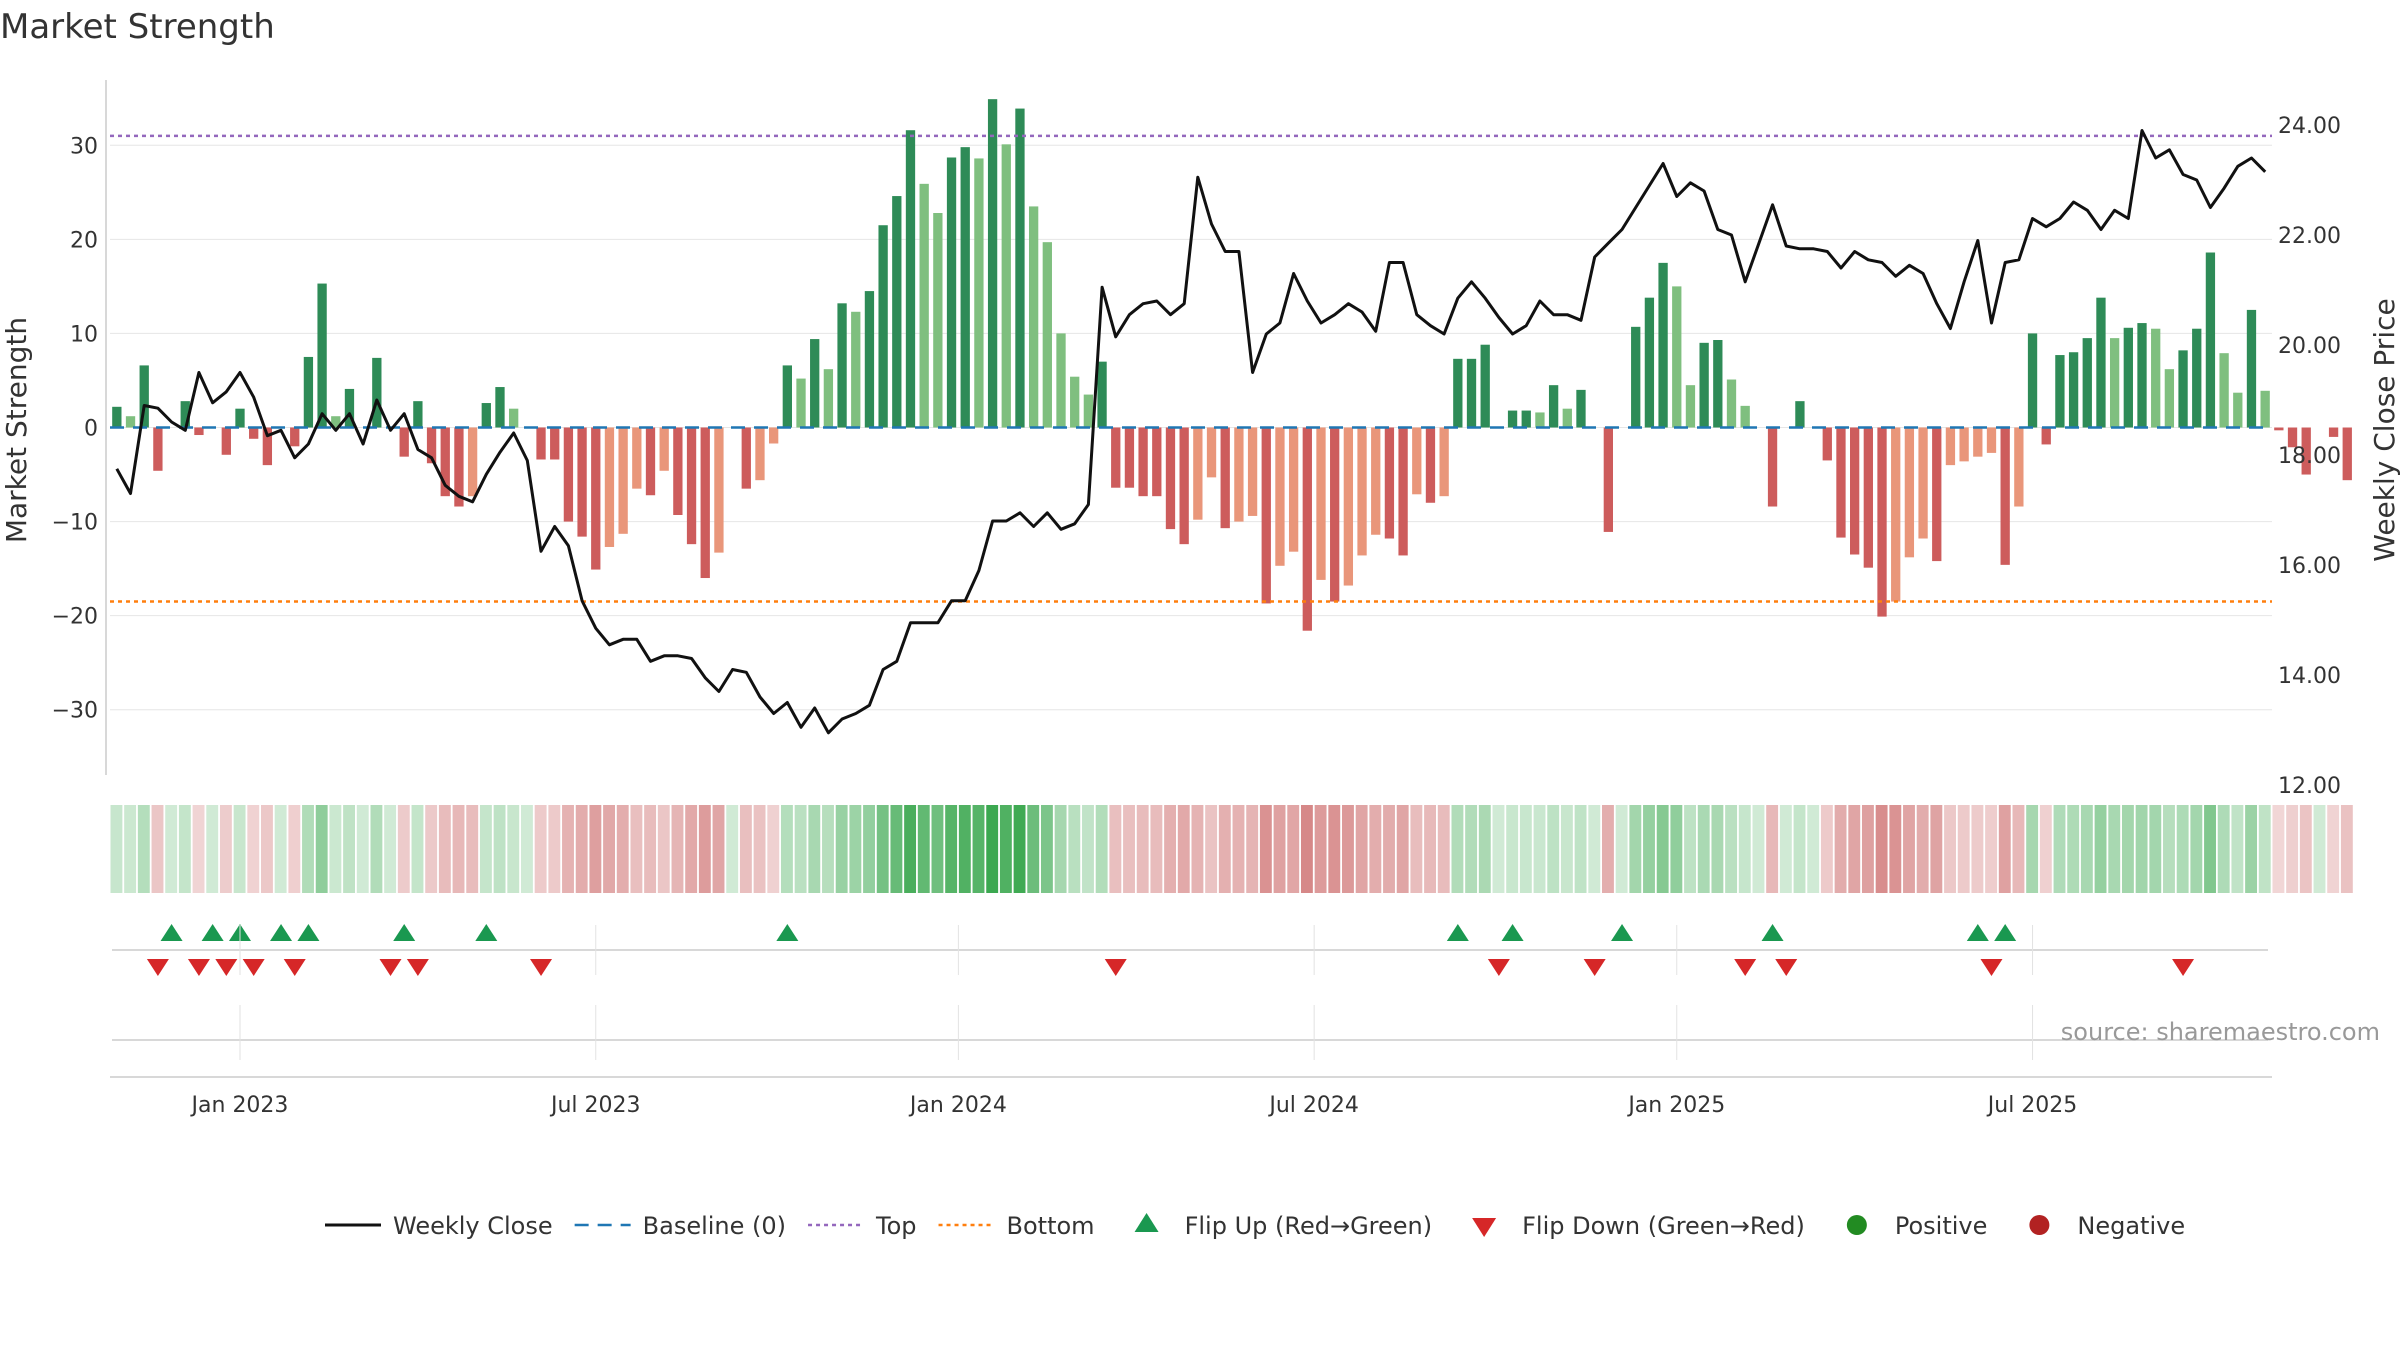 The width and height of the screenshot is (2400, 1350). I want to click on legend-negative-swatch, so click(2039, 1225).